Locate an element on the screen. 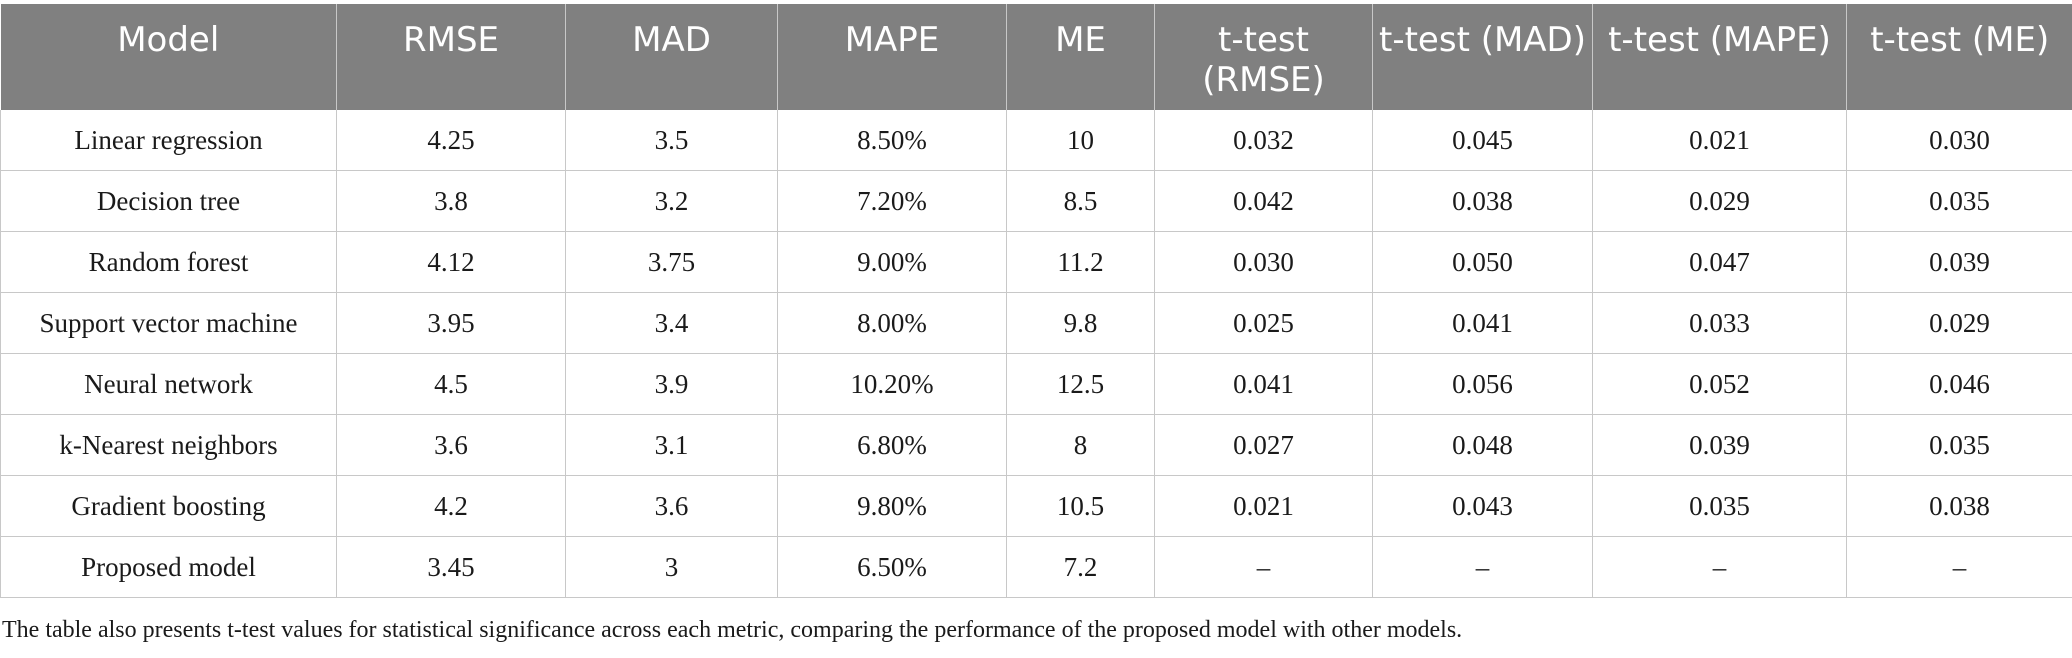 The height and width of the screenshot is (658, 2072). column-header: t-test (ME) is located at coordinates (1959, 57).